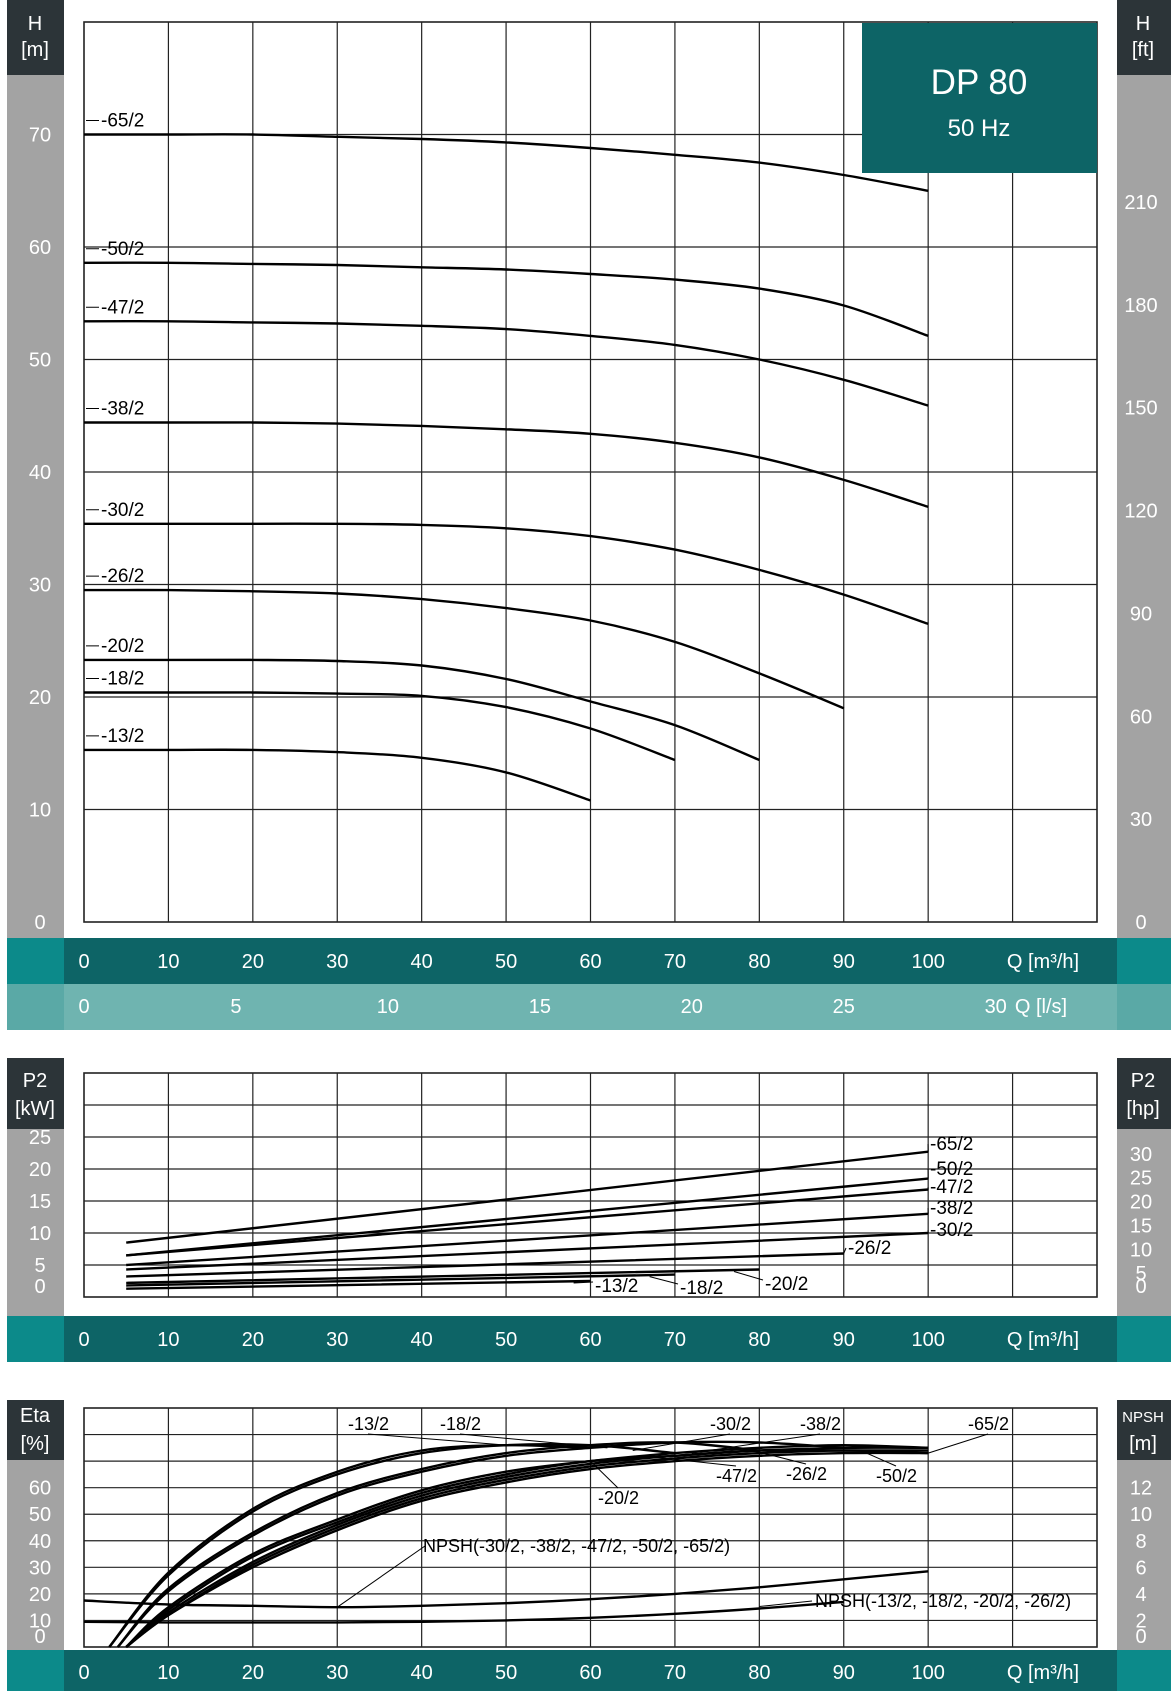  Describe the element at coordinates (1140, 1621) in the screenshot. I see `y-tick-label-right: 2` at that location.